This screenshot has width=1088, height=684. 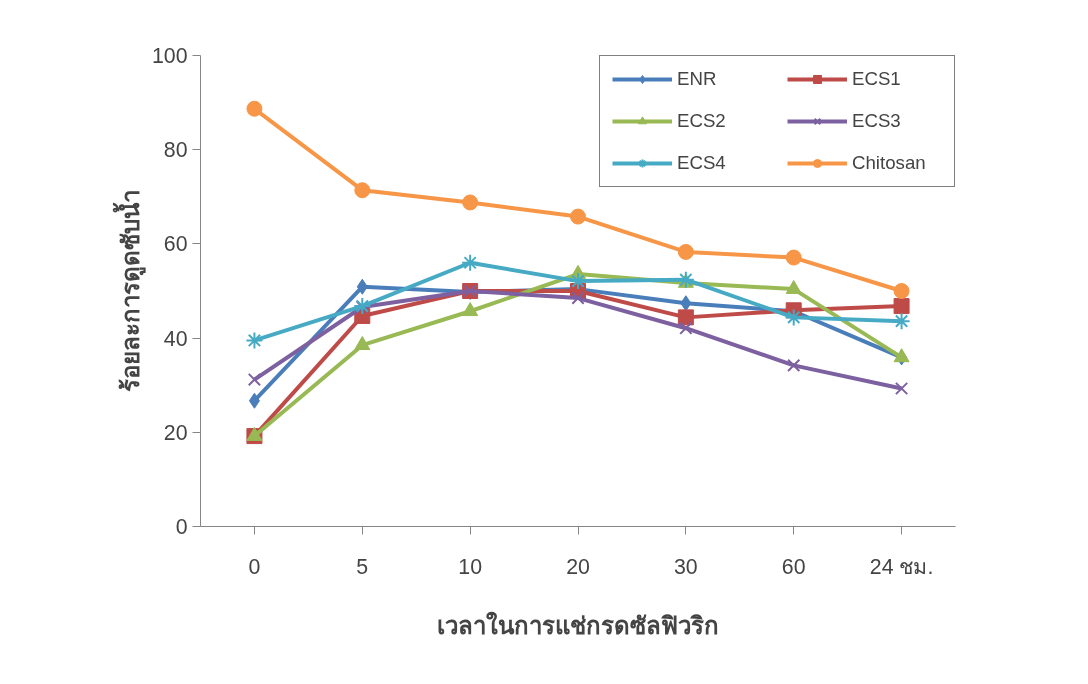 I want to click on legend-label: Chitosan, so click(x=889, y=163).